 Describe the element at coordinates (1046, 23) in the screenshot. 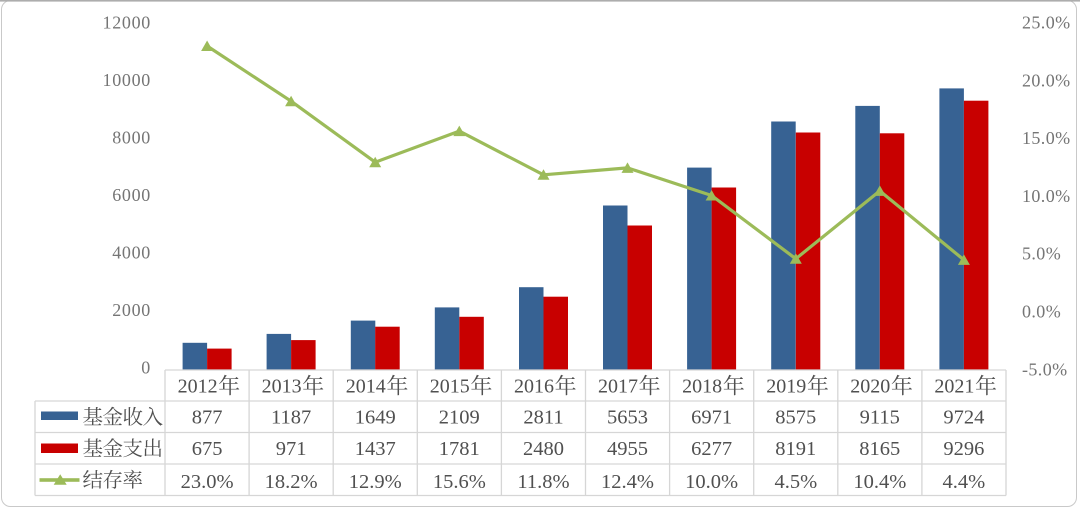

I see `svg-text: 25.0%` at that location.